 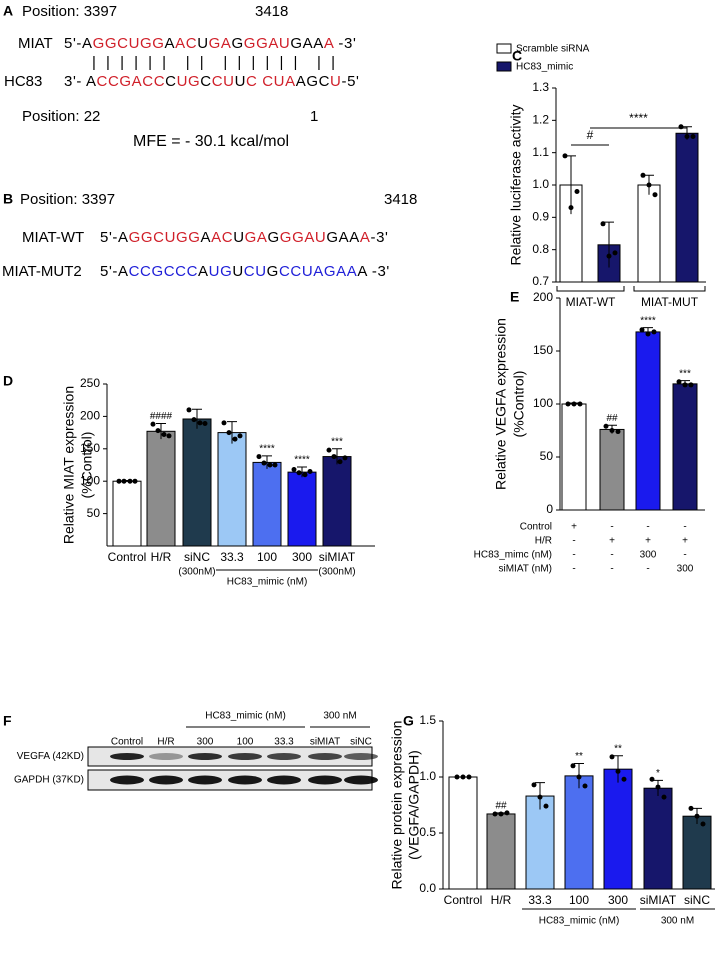 What do you see at coordinates (50, 756) in the screenshot?
I see `row-label: VEGFA (42KD)` at bounding box center [50, 756].